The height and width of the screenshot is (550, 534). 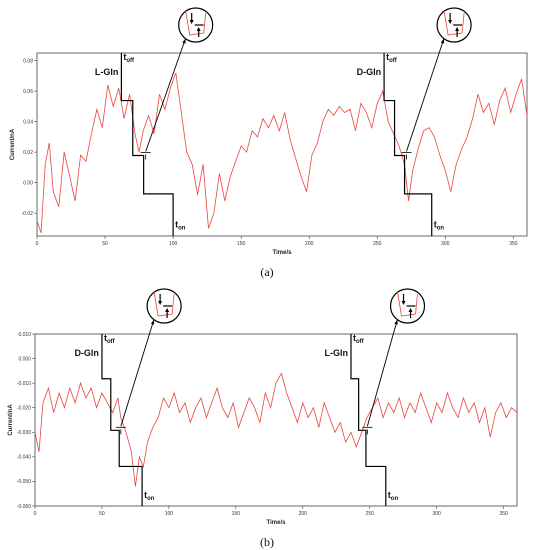 What do you see at coordinates (24, 433) in the screenshot?
I see `y-tick-label: -0.030` at bounding box center [24, 433].